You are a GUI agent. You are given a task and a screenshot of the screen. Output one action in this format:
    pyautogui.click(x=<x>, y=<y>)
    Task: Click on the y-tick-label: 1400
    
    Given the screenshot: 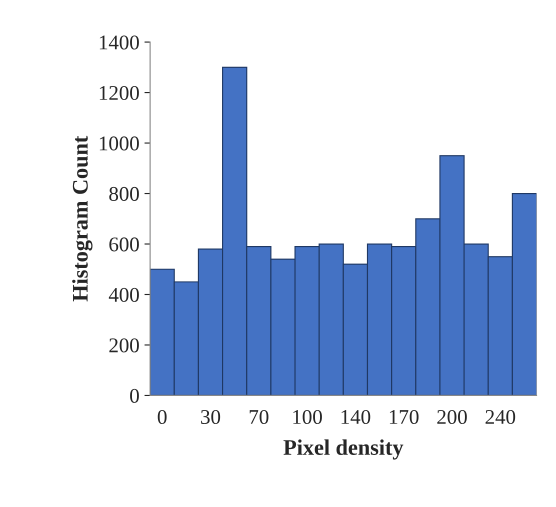 What is the action you would take?
    pyautogui.click(x=119, y=42)
    